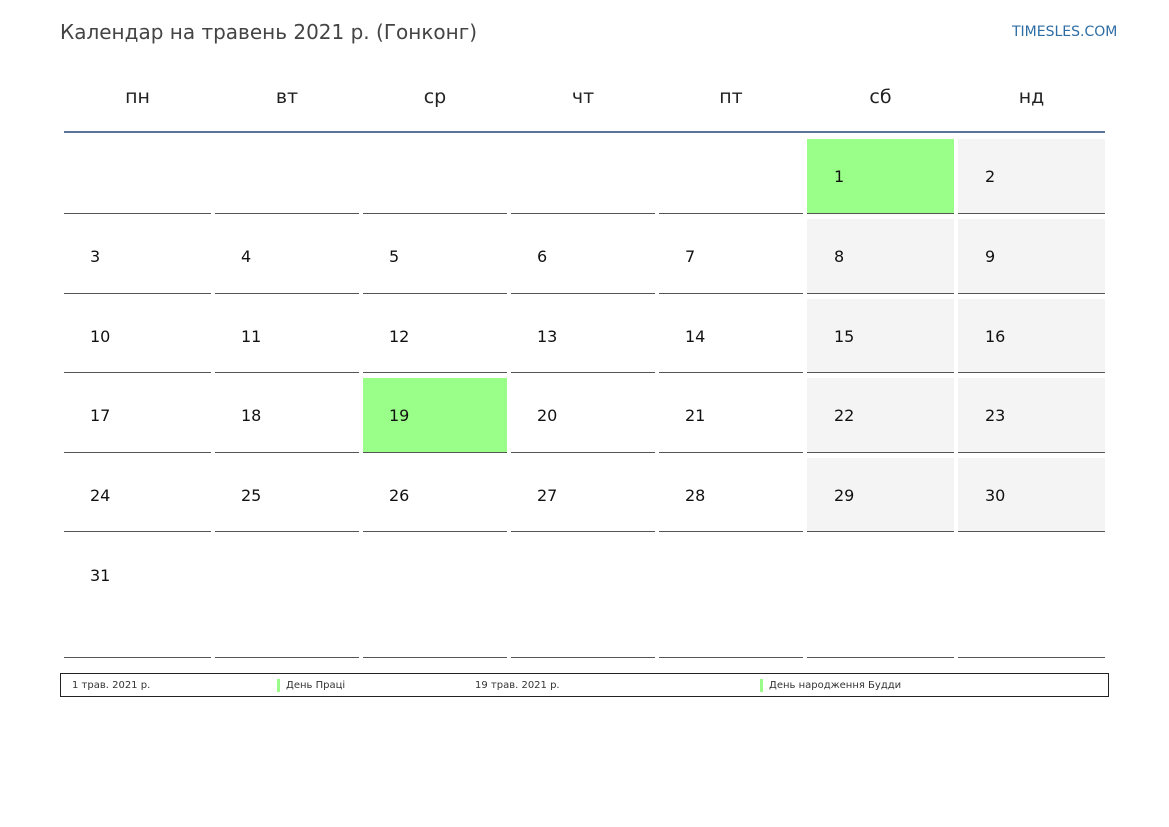  What do you see at coordinates (731, 97) in the screenshot?
I see `weekday-fri: пт` at bounding box center [731, 97].